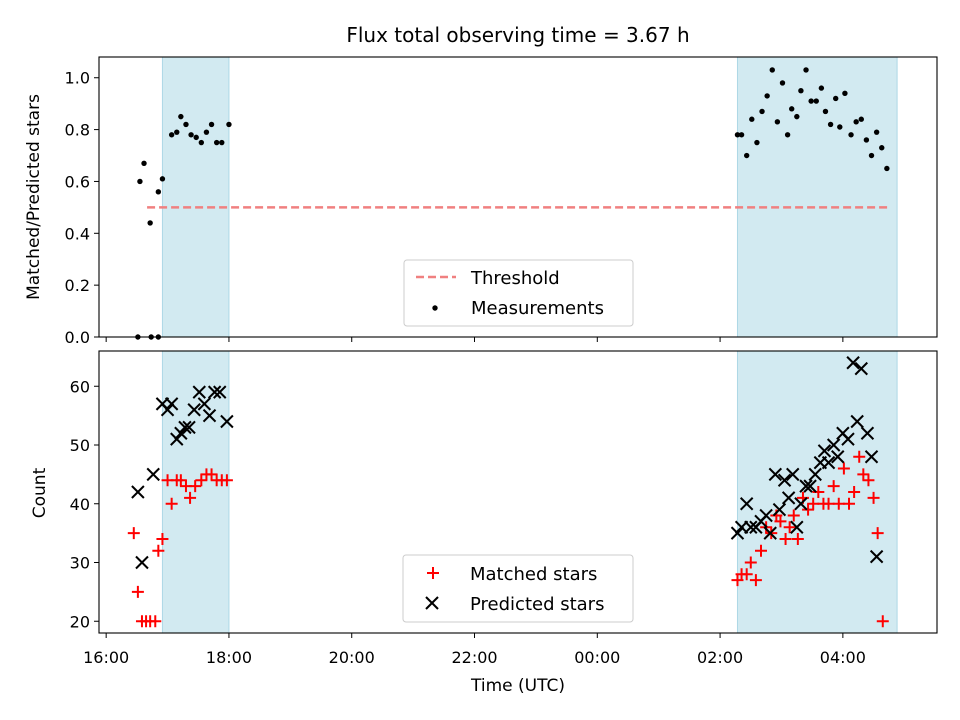 The width and height of the screenshot is (960, 720). Describe the element at coordinates (352, 657) in the screenshot. I see `x-tick-label: 20:00` at that location.